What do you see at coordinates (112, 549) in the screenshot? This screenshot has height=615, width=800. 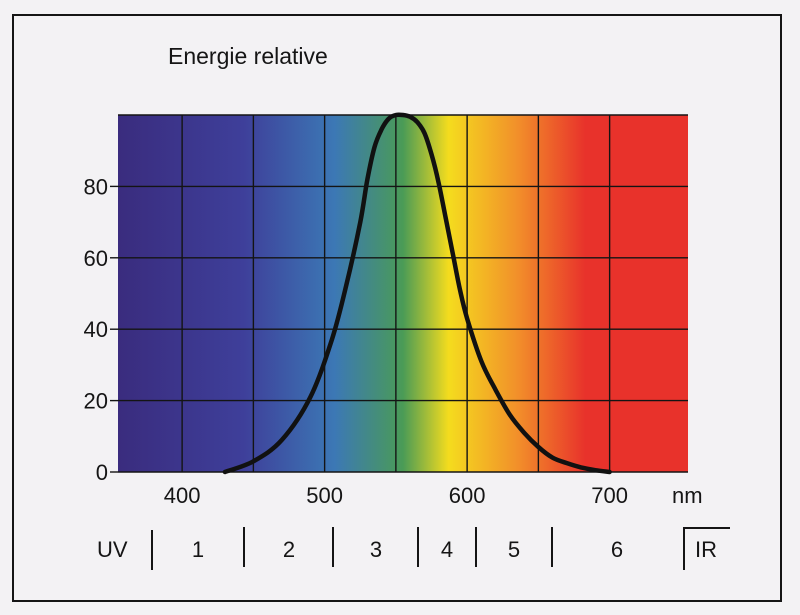 I see `band-label-uv: UV` at bounding box center [112, 549].